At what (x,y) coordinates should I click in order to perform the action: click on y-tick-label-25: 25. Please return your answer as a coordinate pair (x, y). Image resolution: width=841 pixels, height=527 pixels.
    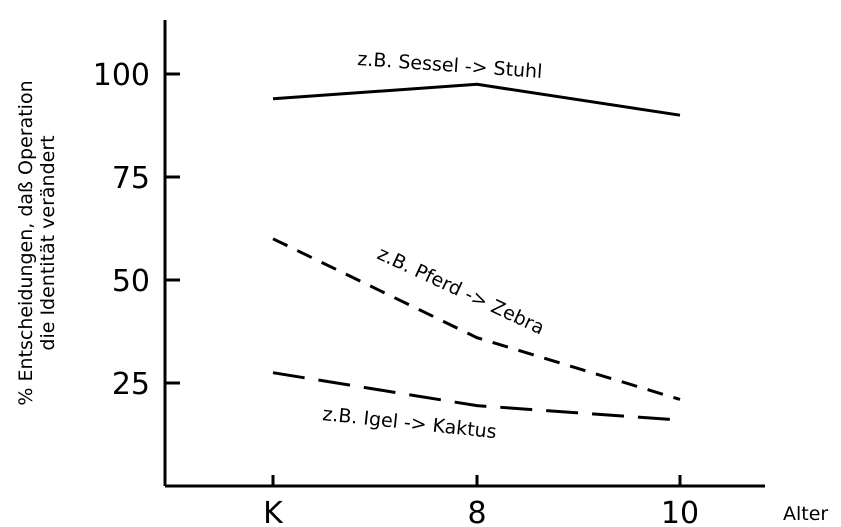
    Looking at the image, I should click on (131, 384).